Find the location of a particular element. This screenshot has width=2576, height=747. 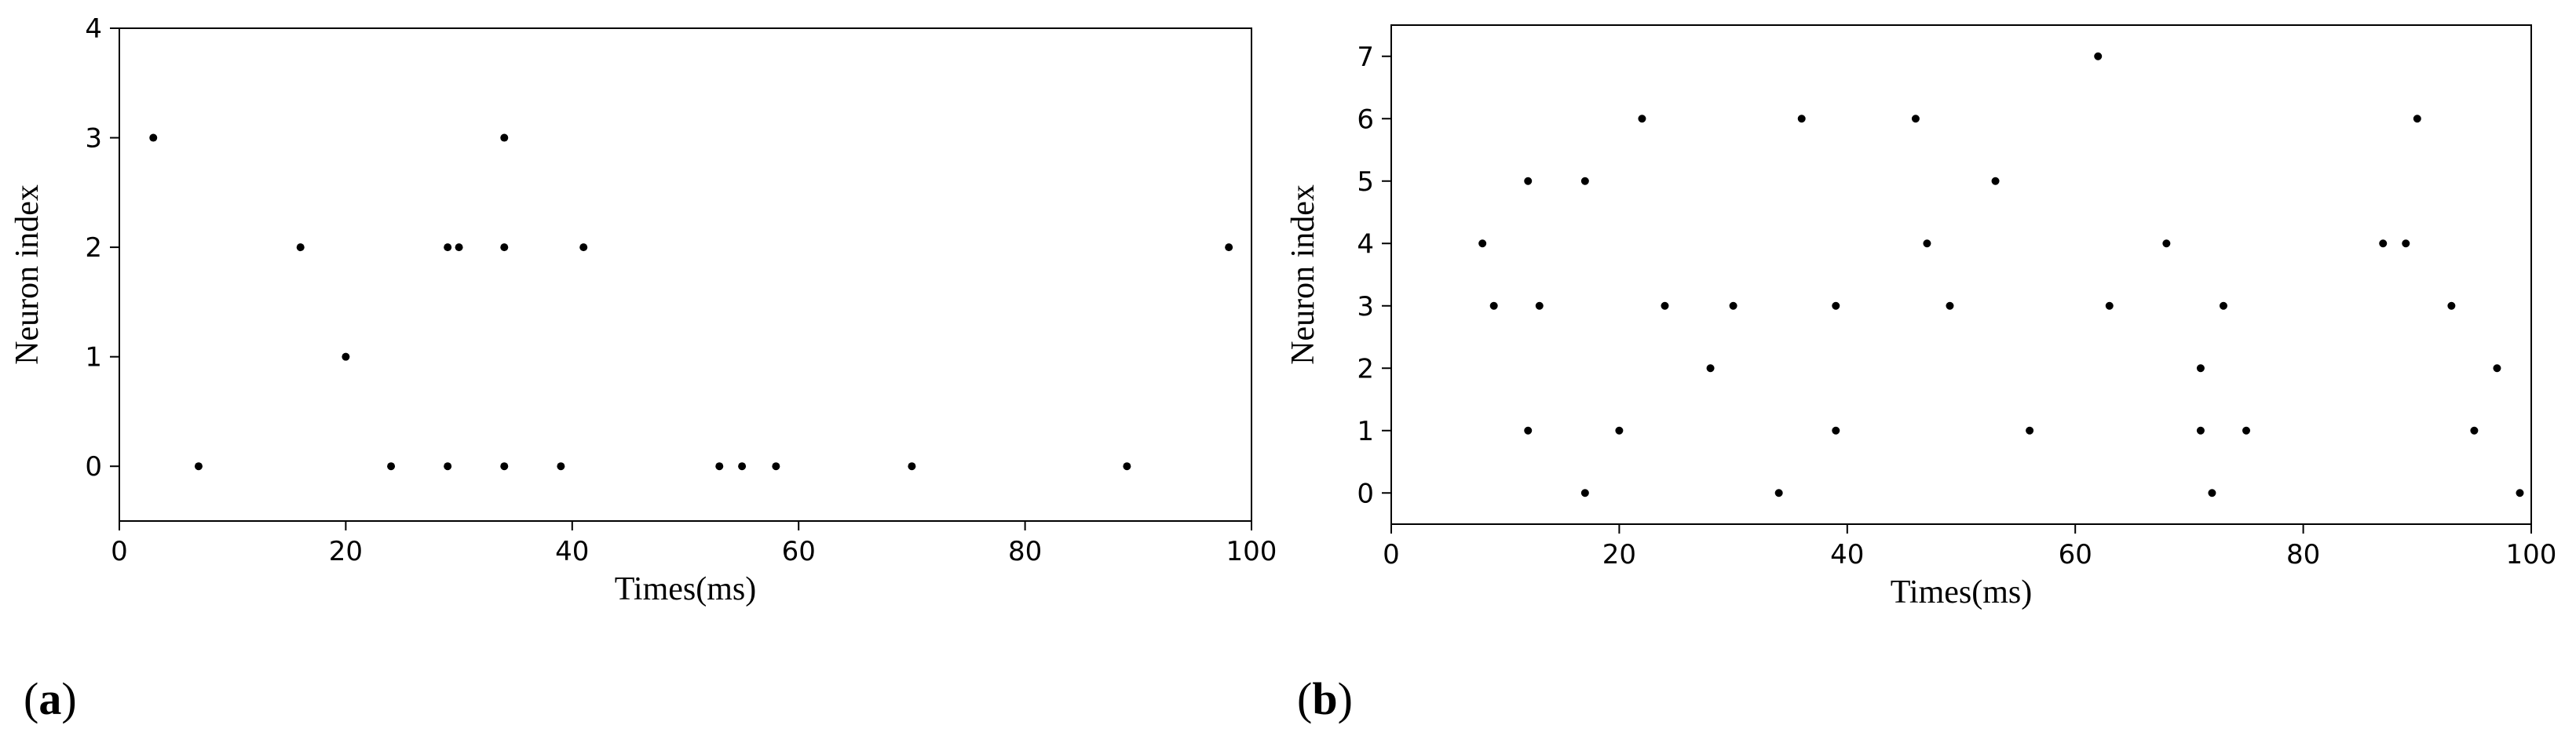

x-axis-ticks-a: 0 20 40 60 80 100 is located at coordinates (694, 544).